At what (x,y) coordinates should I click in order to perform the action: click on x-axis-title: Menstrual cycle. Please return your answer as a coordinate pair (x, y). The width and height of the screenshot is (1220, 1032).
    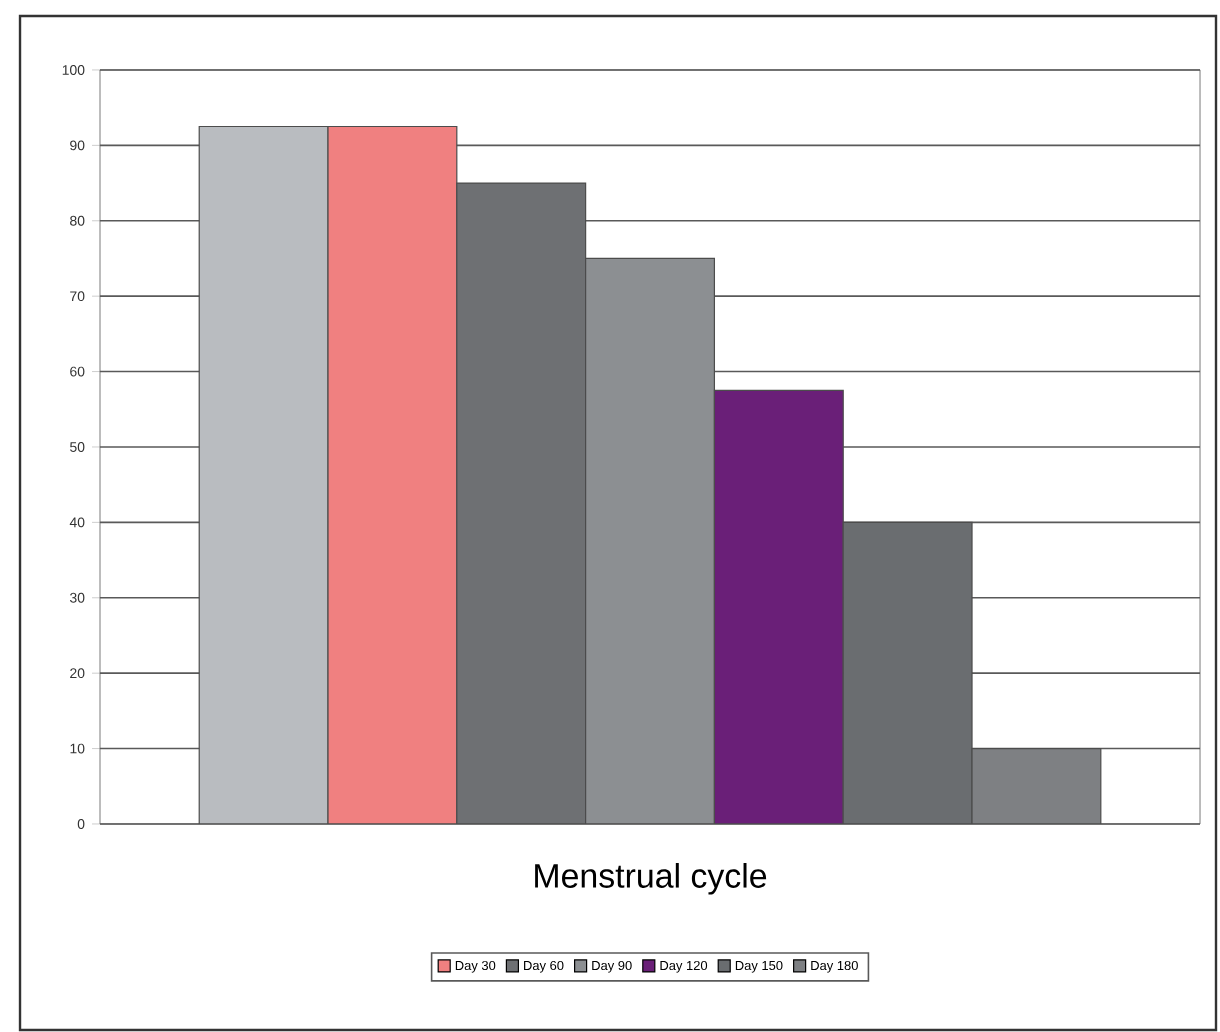
    Looking at the image, I should click on (651, 879).